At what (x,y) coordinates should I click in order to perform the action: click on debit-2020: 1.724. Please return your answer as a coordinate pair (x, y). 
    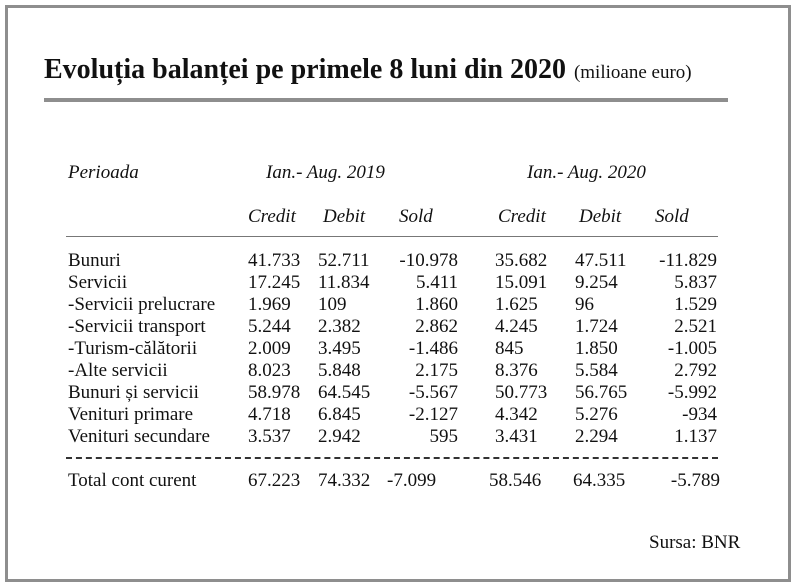
    Looking at the image, I should click on (596, 326).